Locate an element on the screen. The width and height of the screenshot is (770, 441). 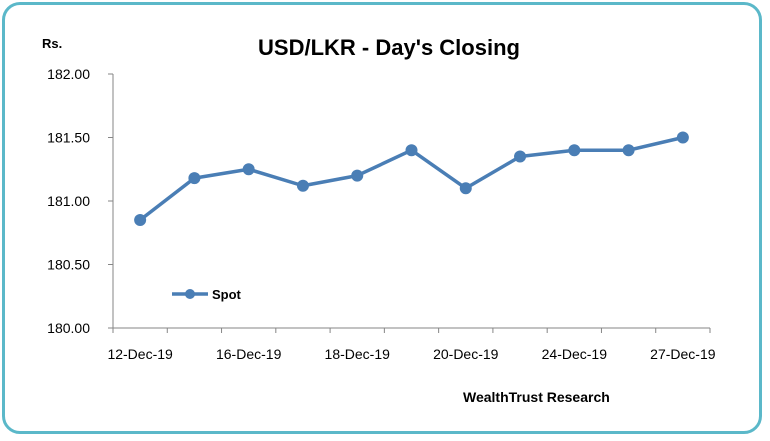
y-axis-unit-label: Rs. is located at coordinates (52, 43).